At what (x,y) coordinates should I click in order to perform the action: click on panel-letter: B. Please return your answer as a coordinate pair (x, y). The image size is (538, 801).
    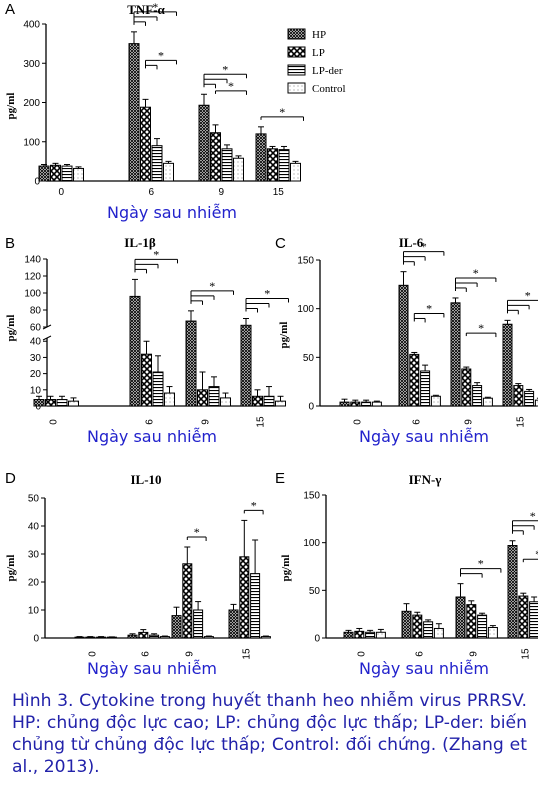
    Looking at the image, I should click on (10, 243).